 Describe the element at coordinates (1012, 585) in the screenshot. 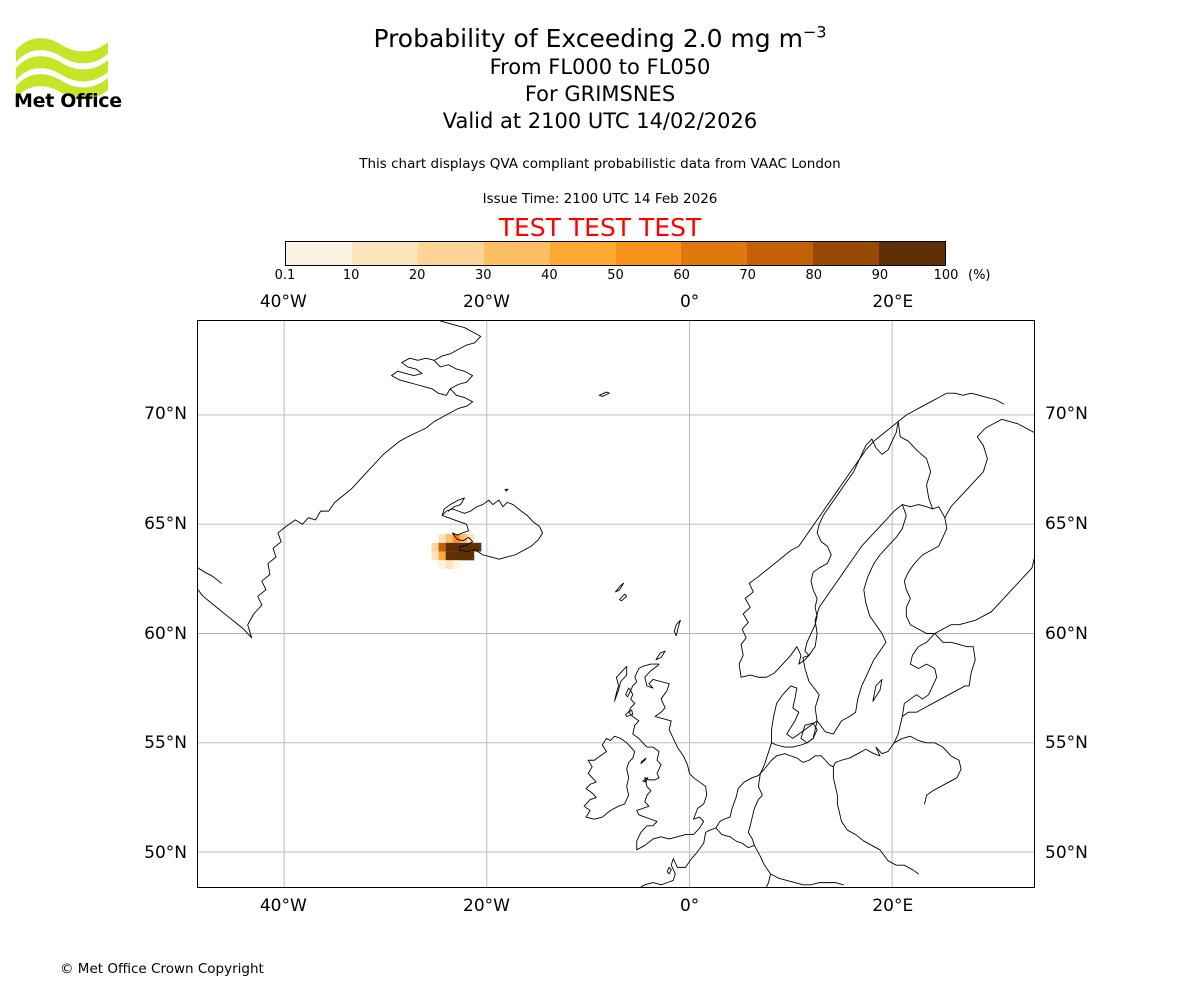

I see `coastline-russia-se` at that location.